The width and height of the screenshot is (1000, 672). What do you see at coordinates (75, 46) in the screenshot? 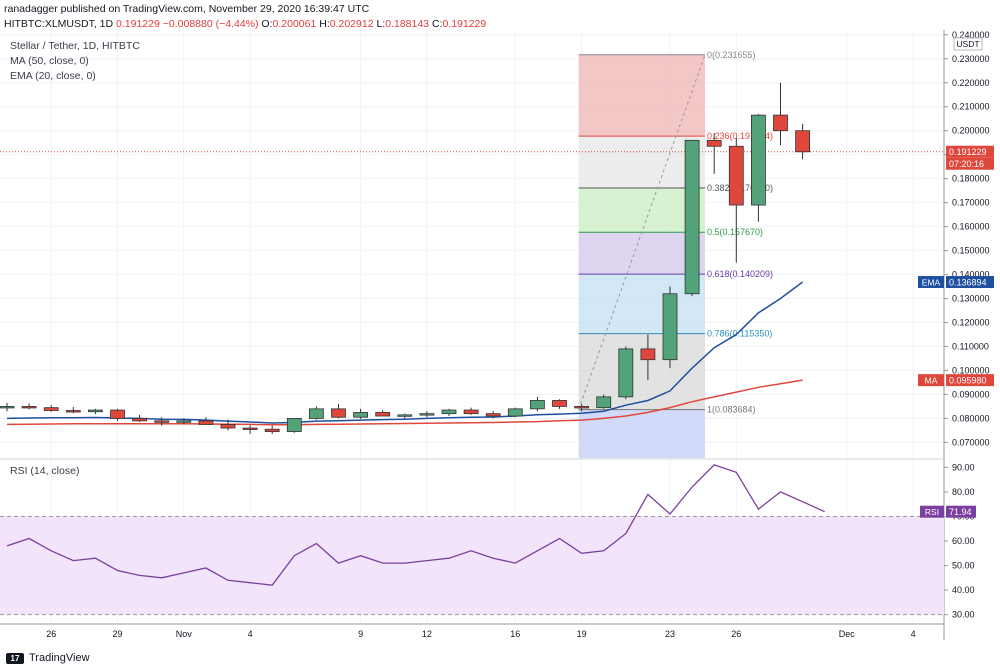
I see `chart-title: Stellar / Tether, 1D, HITBTC` at bounding box center [75, 46].